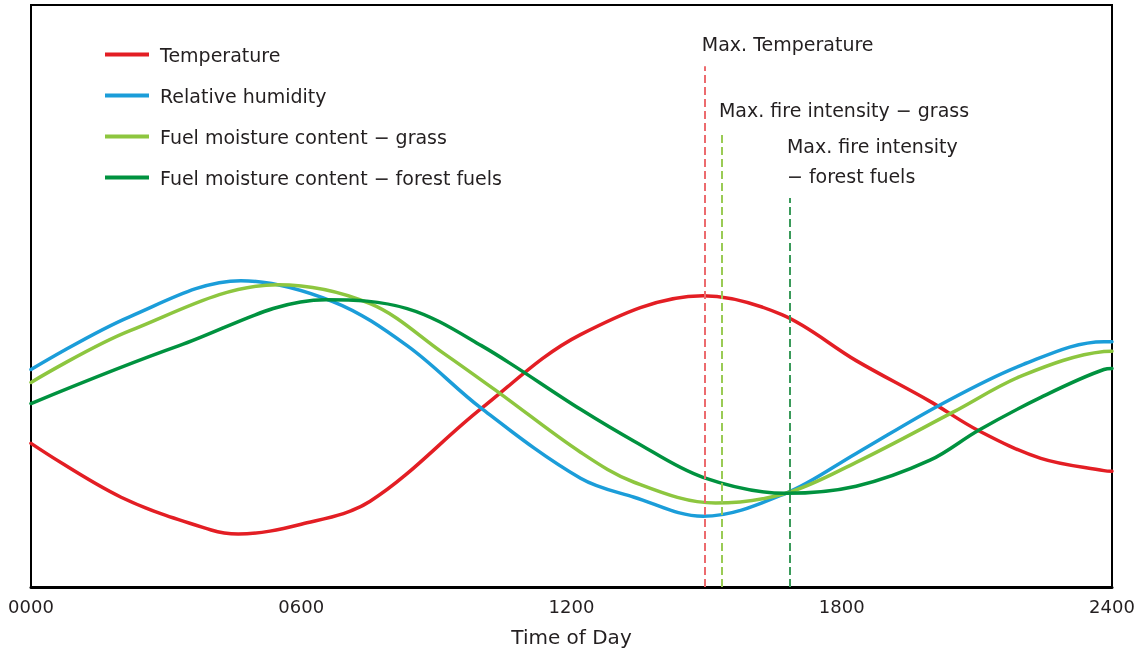 This screenshot has height=662, width=1148. What do you see at coordinates (1112, 606) in the screenshot?
I see `x-tick-label: 2400` at bounding box center [1112, 606].